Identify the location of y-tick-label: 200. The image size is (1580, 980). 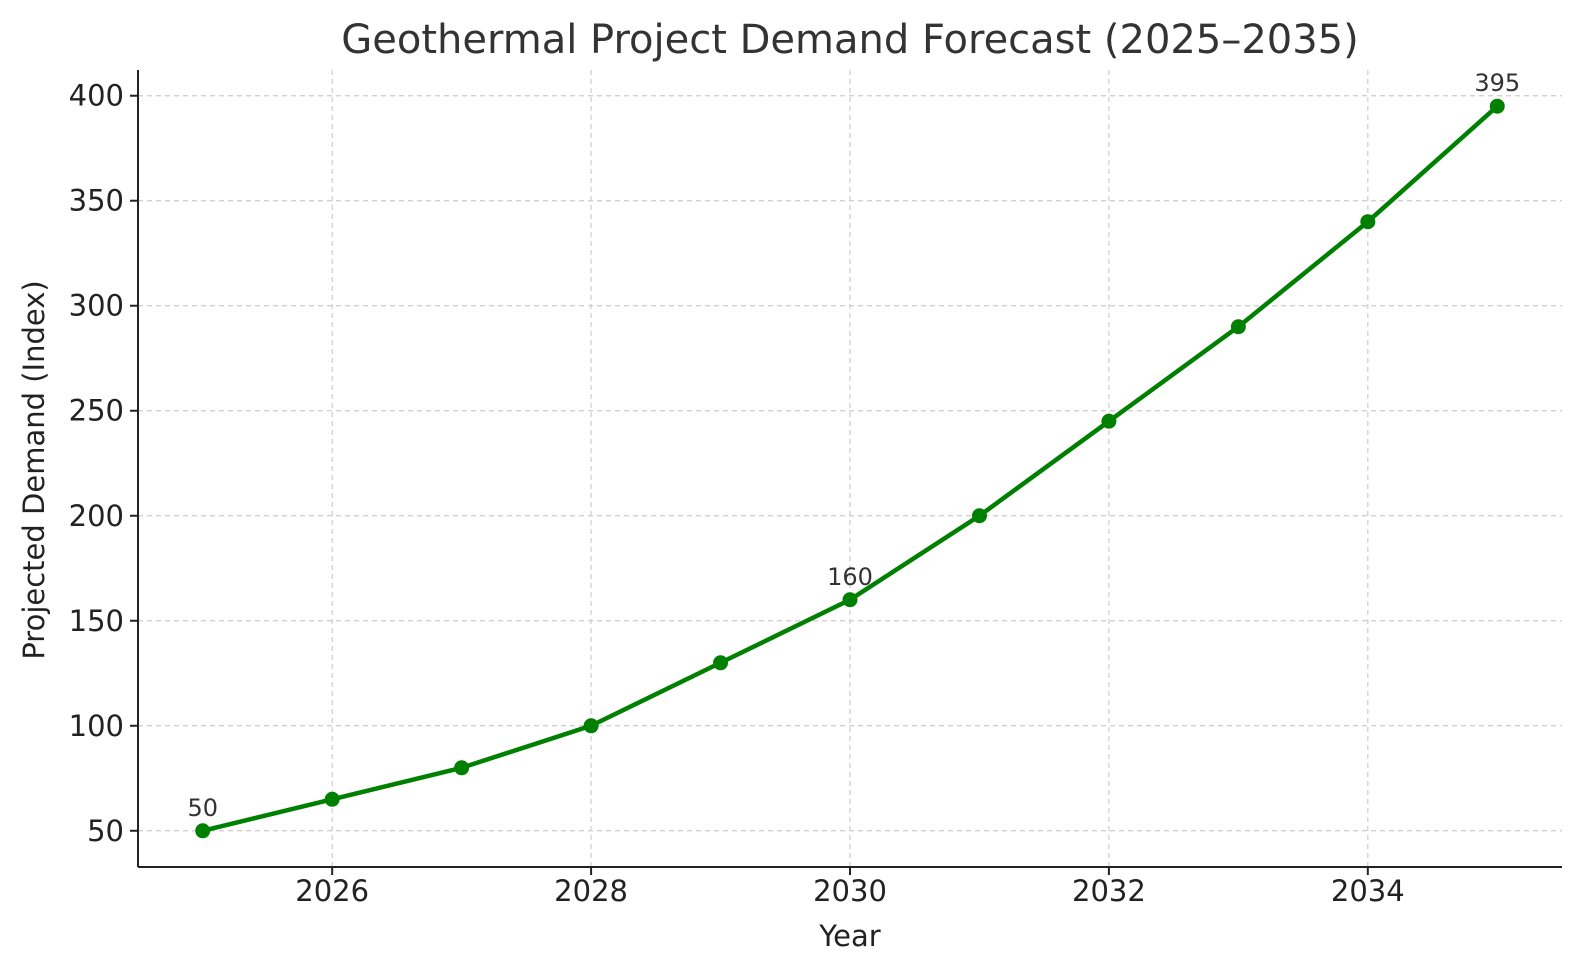
(96, 516).